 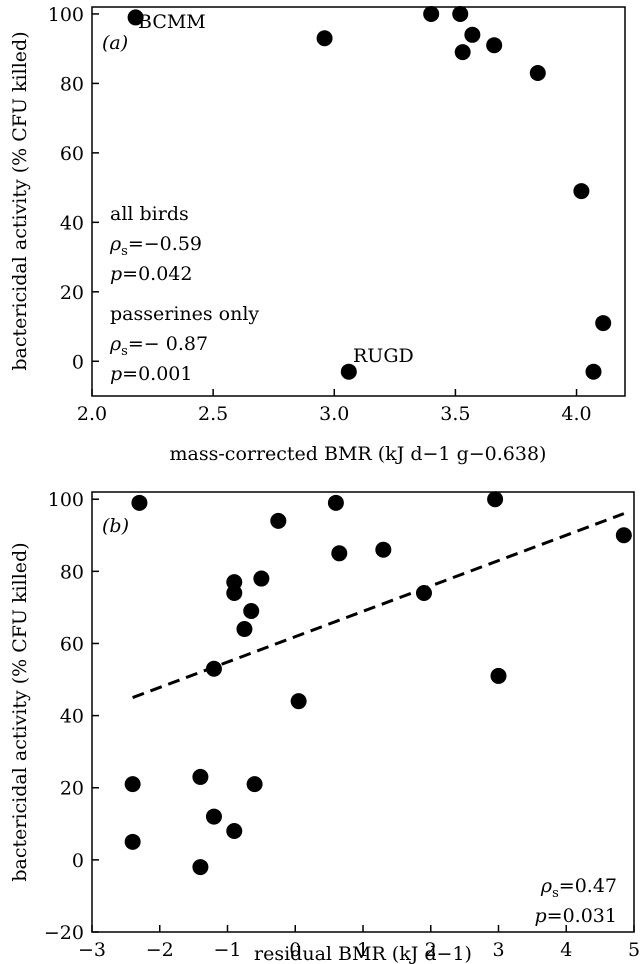 I want to click on x-tick-label: 3.5, so click(x=455, y=414).